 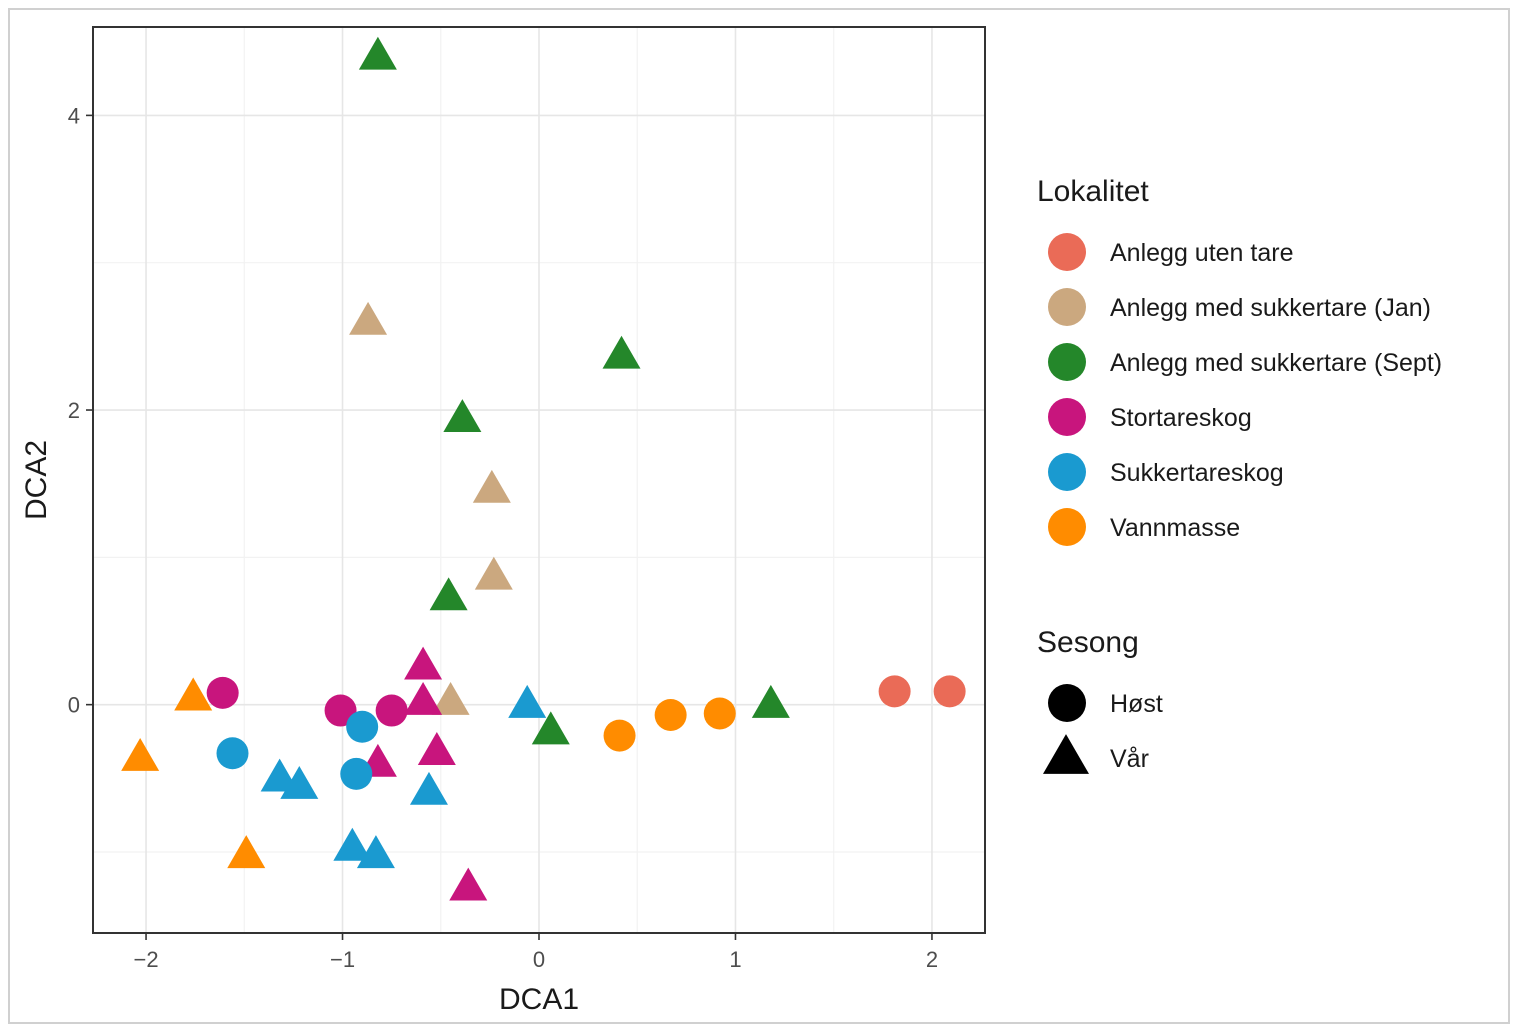 I want to click on legend-color-label: Vannmasse, so click(x=1175, y=528).